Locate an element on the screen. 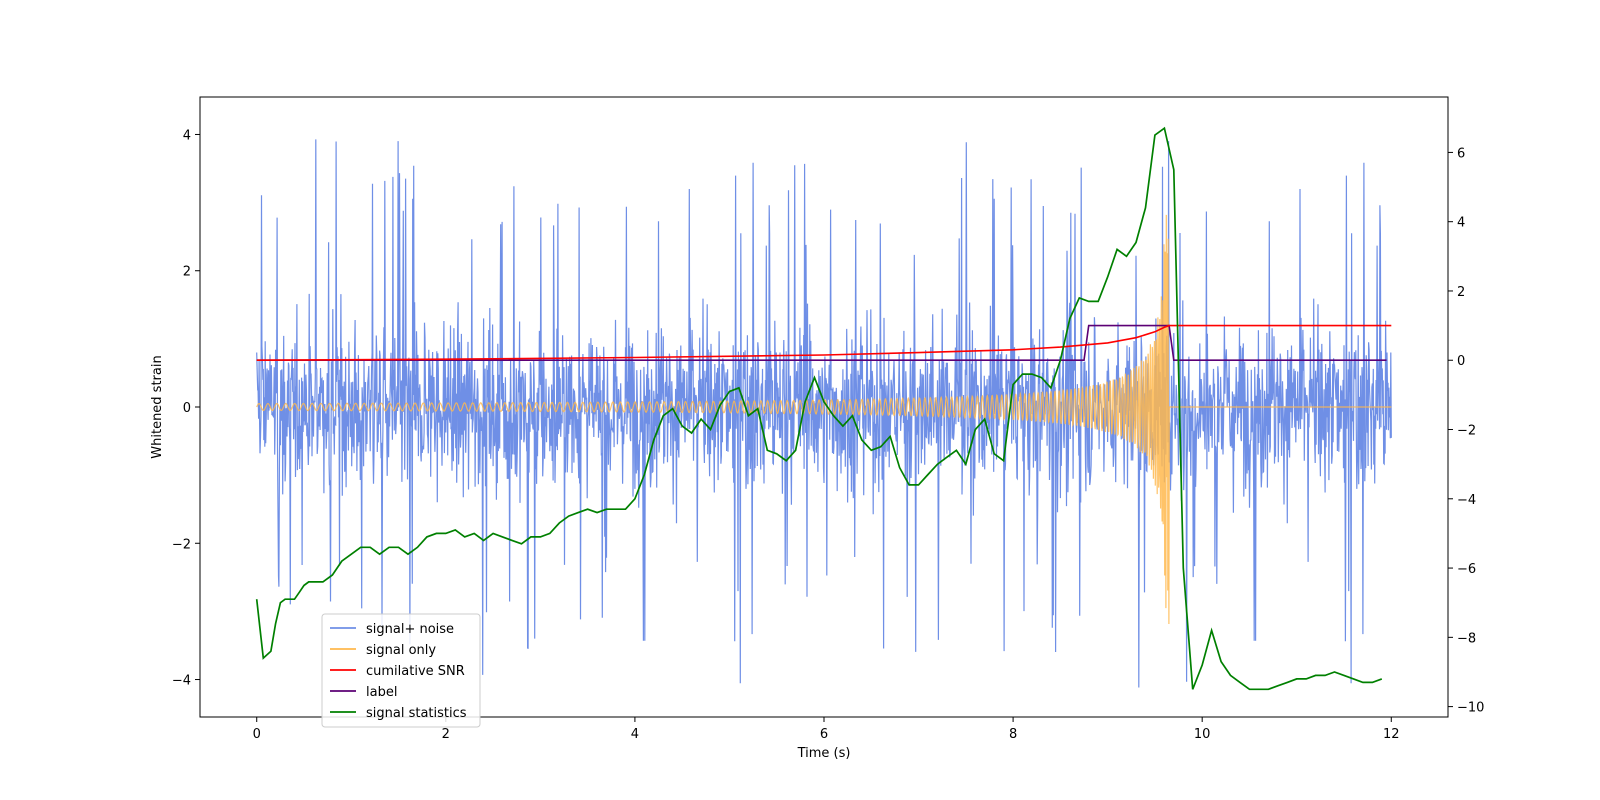 Image resolution: width=1600 pixels, height=800 pixels. x-tick-label: 10 is located at coordinates (1202, 734).